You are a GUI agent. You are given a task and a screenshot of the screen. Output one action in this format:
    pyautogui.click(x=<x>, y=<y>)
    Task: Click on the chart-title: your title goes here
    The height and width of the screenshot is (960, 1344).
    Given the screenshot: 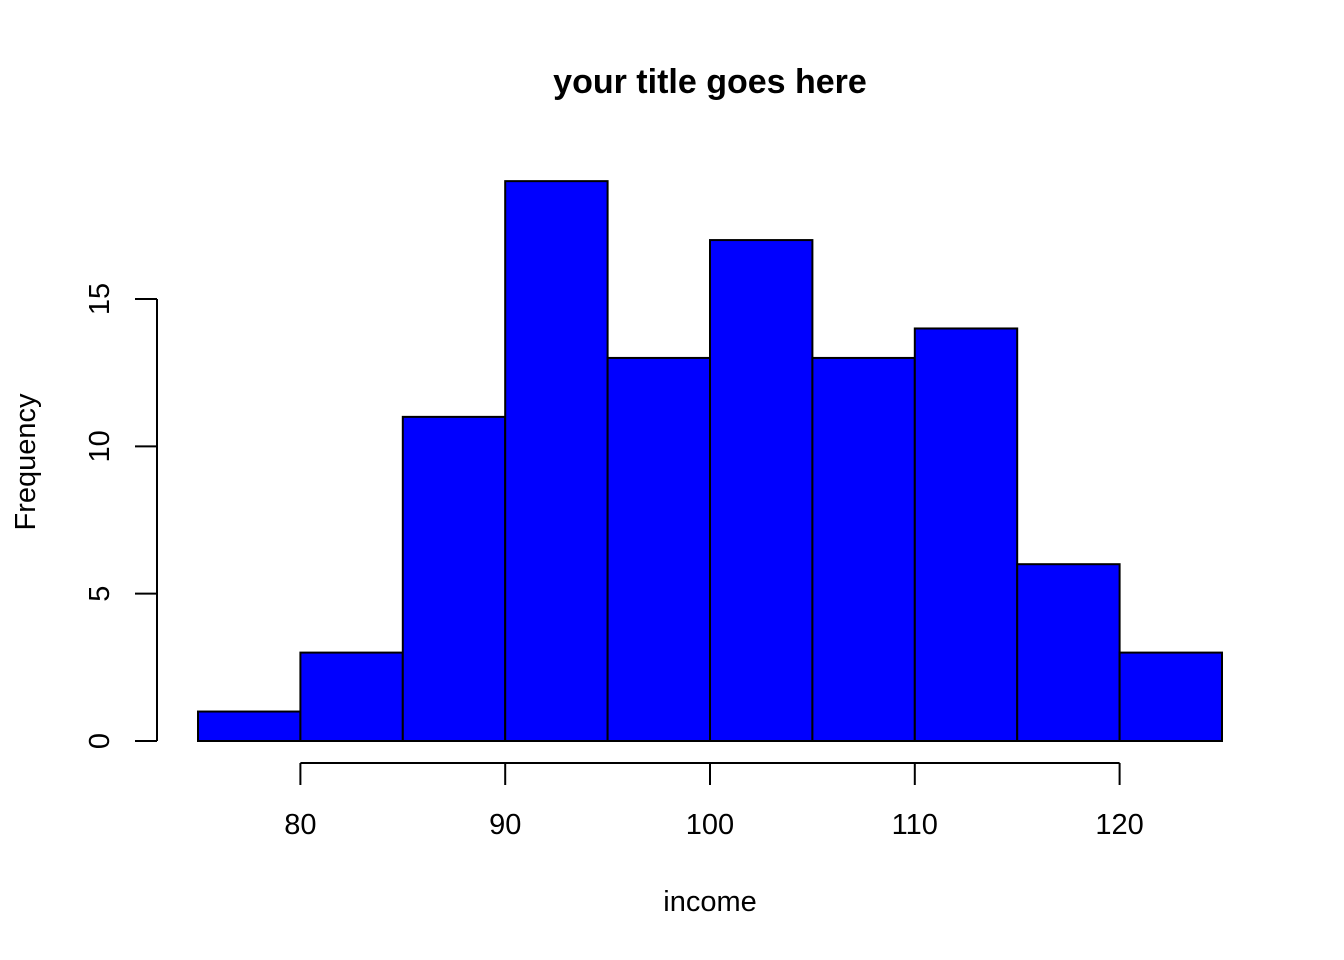 What is the action you would take?
    pyautogui.click(x=710, y=82)
    